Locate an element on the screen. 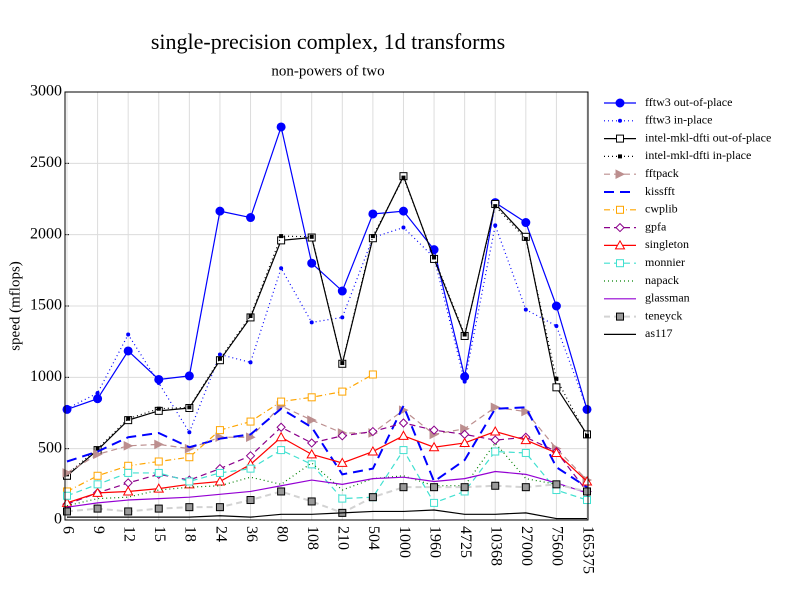 The height and width of the screenshot is (612, 792). x-tick-label: 12 is located at coordinates (129, 534).